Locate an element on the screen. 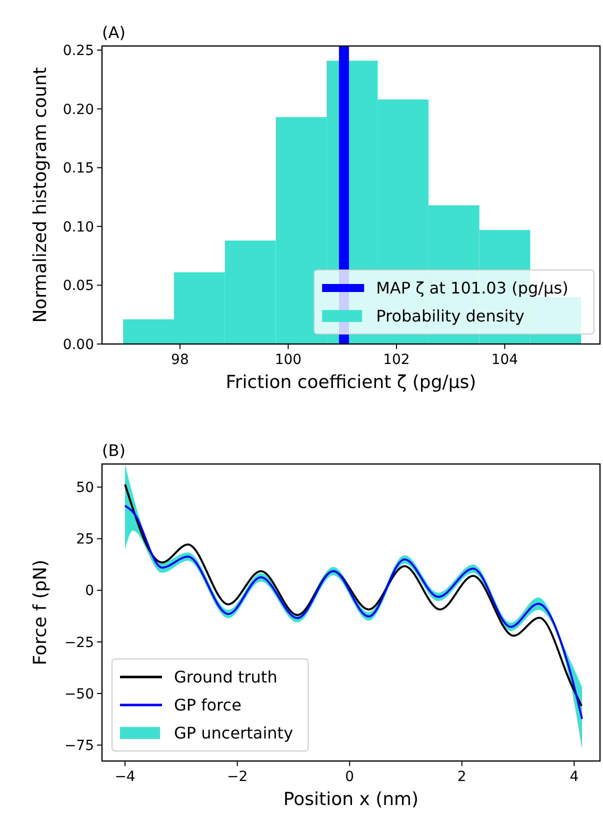 This screenshot has height=822, width=603. x-tick-label: 2 is located at coordinates (461, 777).